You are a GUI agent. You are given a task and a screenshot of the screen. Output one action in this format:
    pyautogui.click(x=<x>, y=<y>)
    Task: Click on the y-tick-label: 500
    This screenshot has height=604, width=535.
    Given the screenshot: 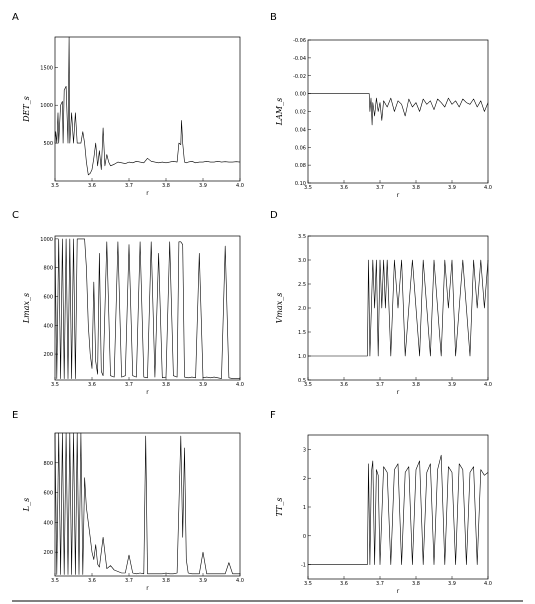 What is the action you would take?
    pyautogui.click(x=48, y=144)
    